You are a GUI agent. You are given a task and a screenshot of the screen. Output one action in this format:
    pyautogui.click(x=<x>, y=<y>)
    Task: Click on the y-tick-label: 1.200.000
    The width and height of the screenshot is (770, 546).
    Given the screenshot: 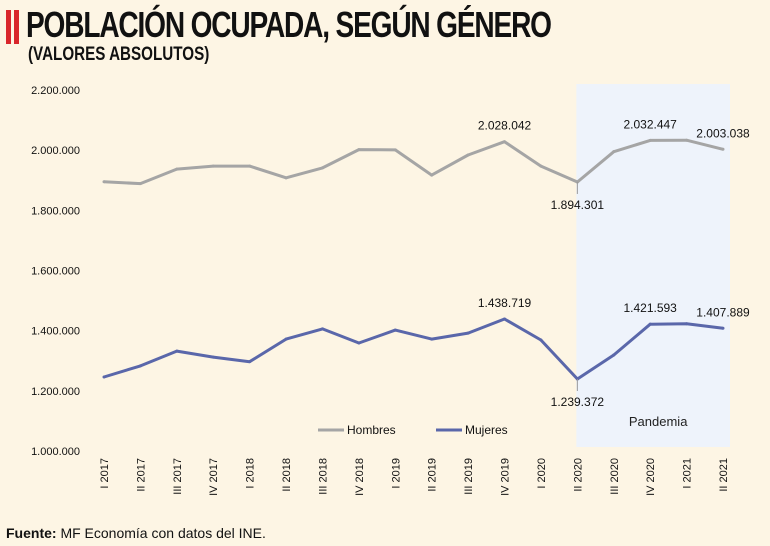 What is the action you would take?
    pyautogui.click(x=55, y=392)
    